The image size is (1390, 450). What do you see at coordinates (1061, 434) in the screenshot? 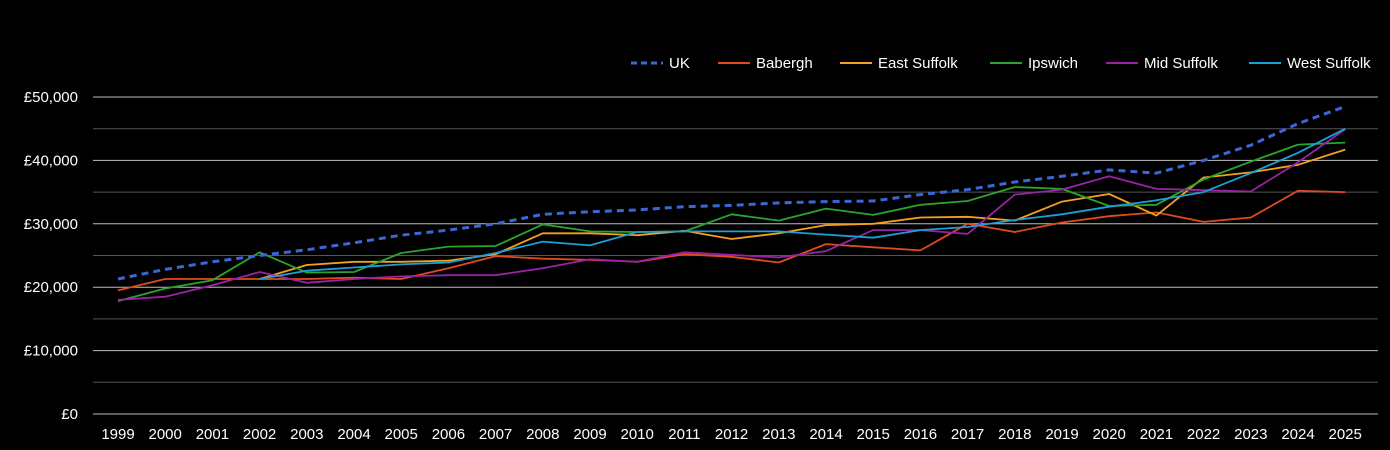
I see `x-tick-label: 2019` at bounding box center [1061, 434].